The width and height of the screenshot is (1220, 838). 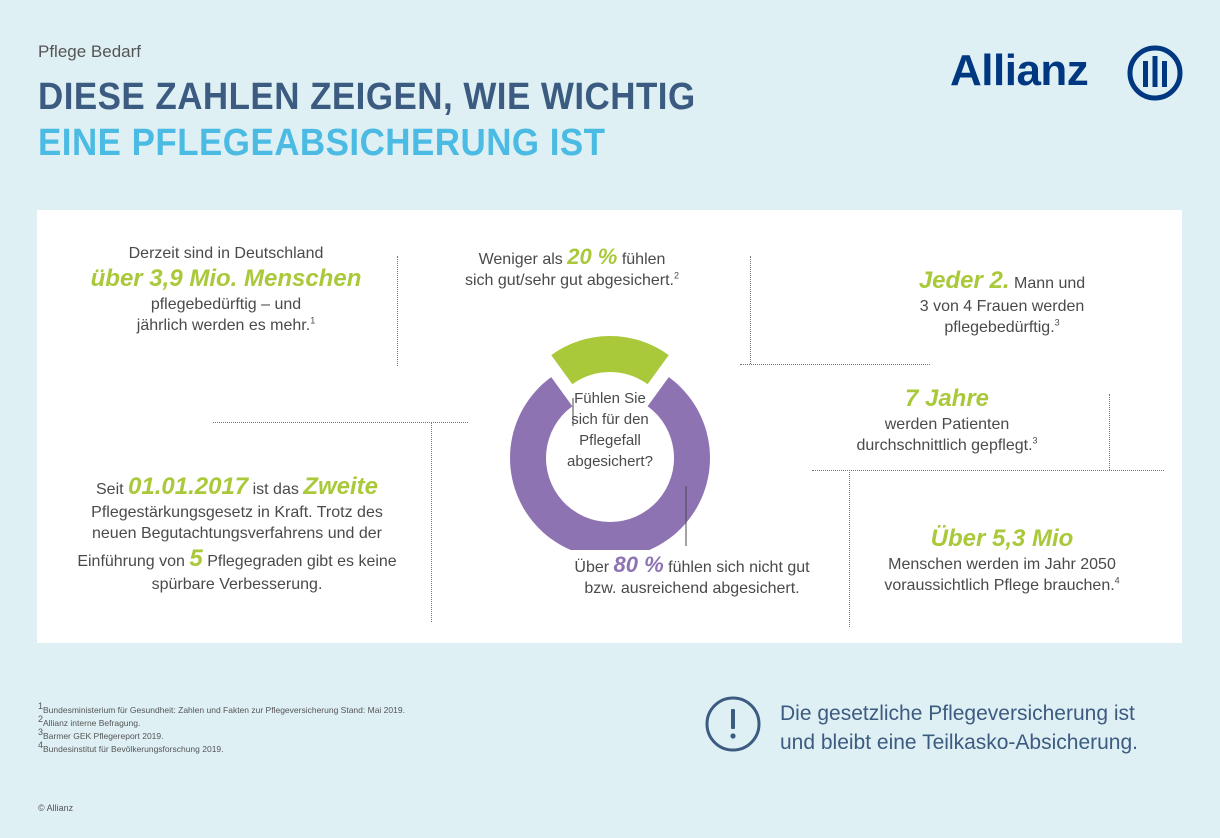 What do you see at coordinates (692, 588) in the screenshot?
I see `chart-bottom-line2: bzw. ausreichend abgesichert.` at bounding box center [692, 588].